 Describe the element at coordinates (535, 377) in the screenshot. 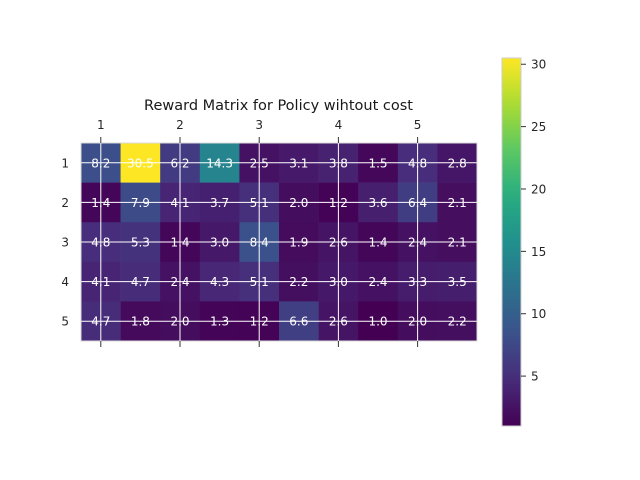

I see `colorbar-tick-label: 5` at that location.